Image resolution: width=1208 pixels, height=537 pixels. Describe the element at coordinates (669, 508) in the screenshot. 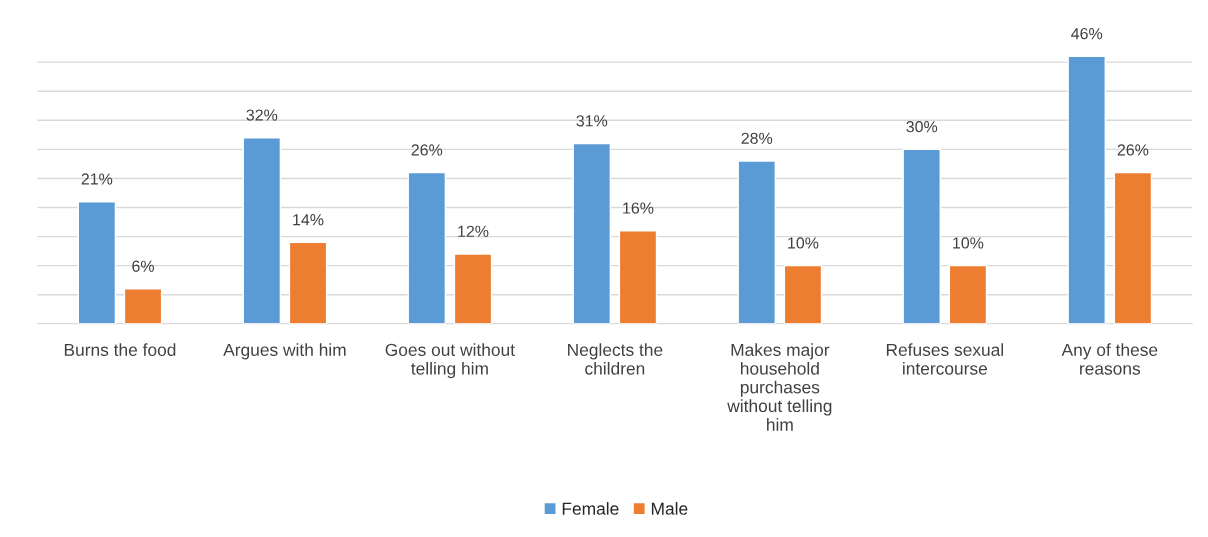

I see `legend-label: Male` at that location.